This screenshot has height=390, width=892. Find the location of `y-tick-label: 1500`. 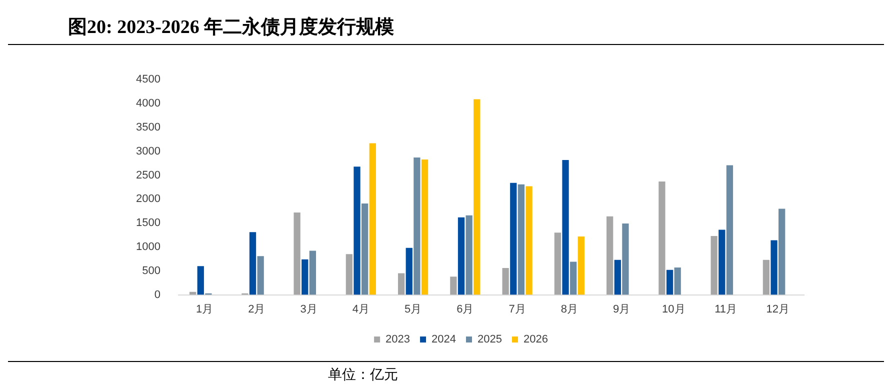

y-tick-label: 1500 is located at coordinates (148, 223).